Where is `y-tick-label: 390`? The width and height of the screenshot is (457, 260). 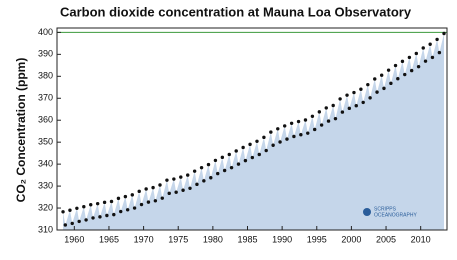 y-tick-label: 390 is located at coordinates (45, 54).